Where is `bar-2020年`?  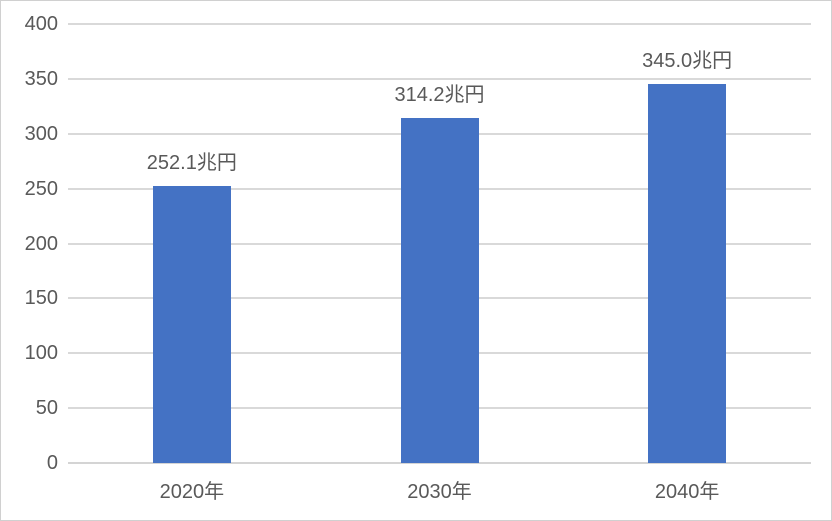 bar-2020年 is located at coordinates (191, 324).